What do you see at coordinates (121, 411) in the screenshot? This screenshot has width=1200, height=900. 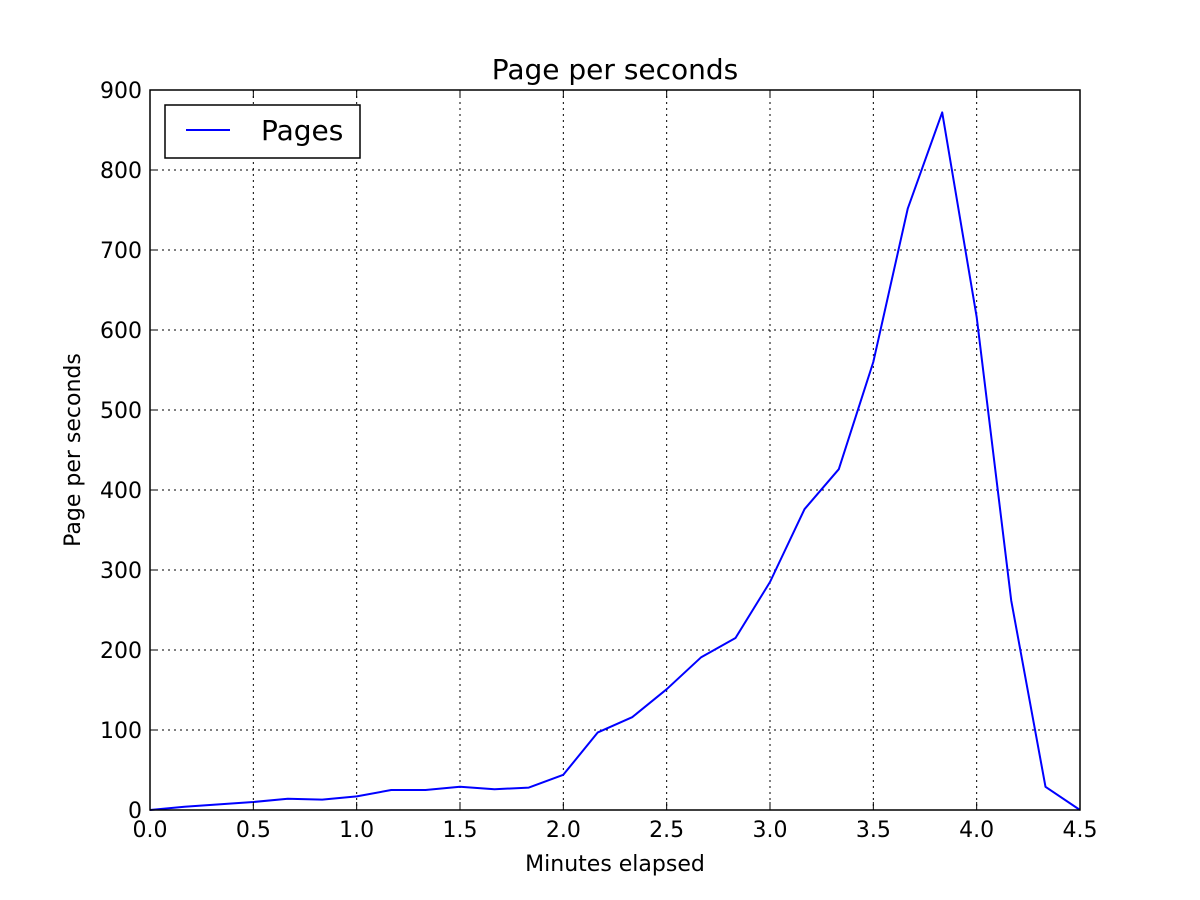 I see `y-tick-label: 500` at bounding box center [121, 411].